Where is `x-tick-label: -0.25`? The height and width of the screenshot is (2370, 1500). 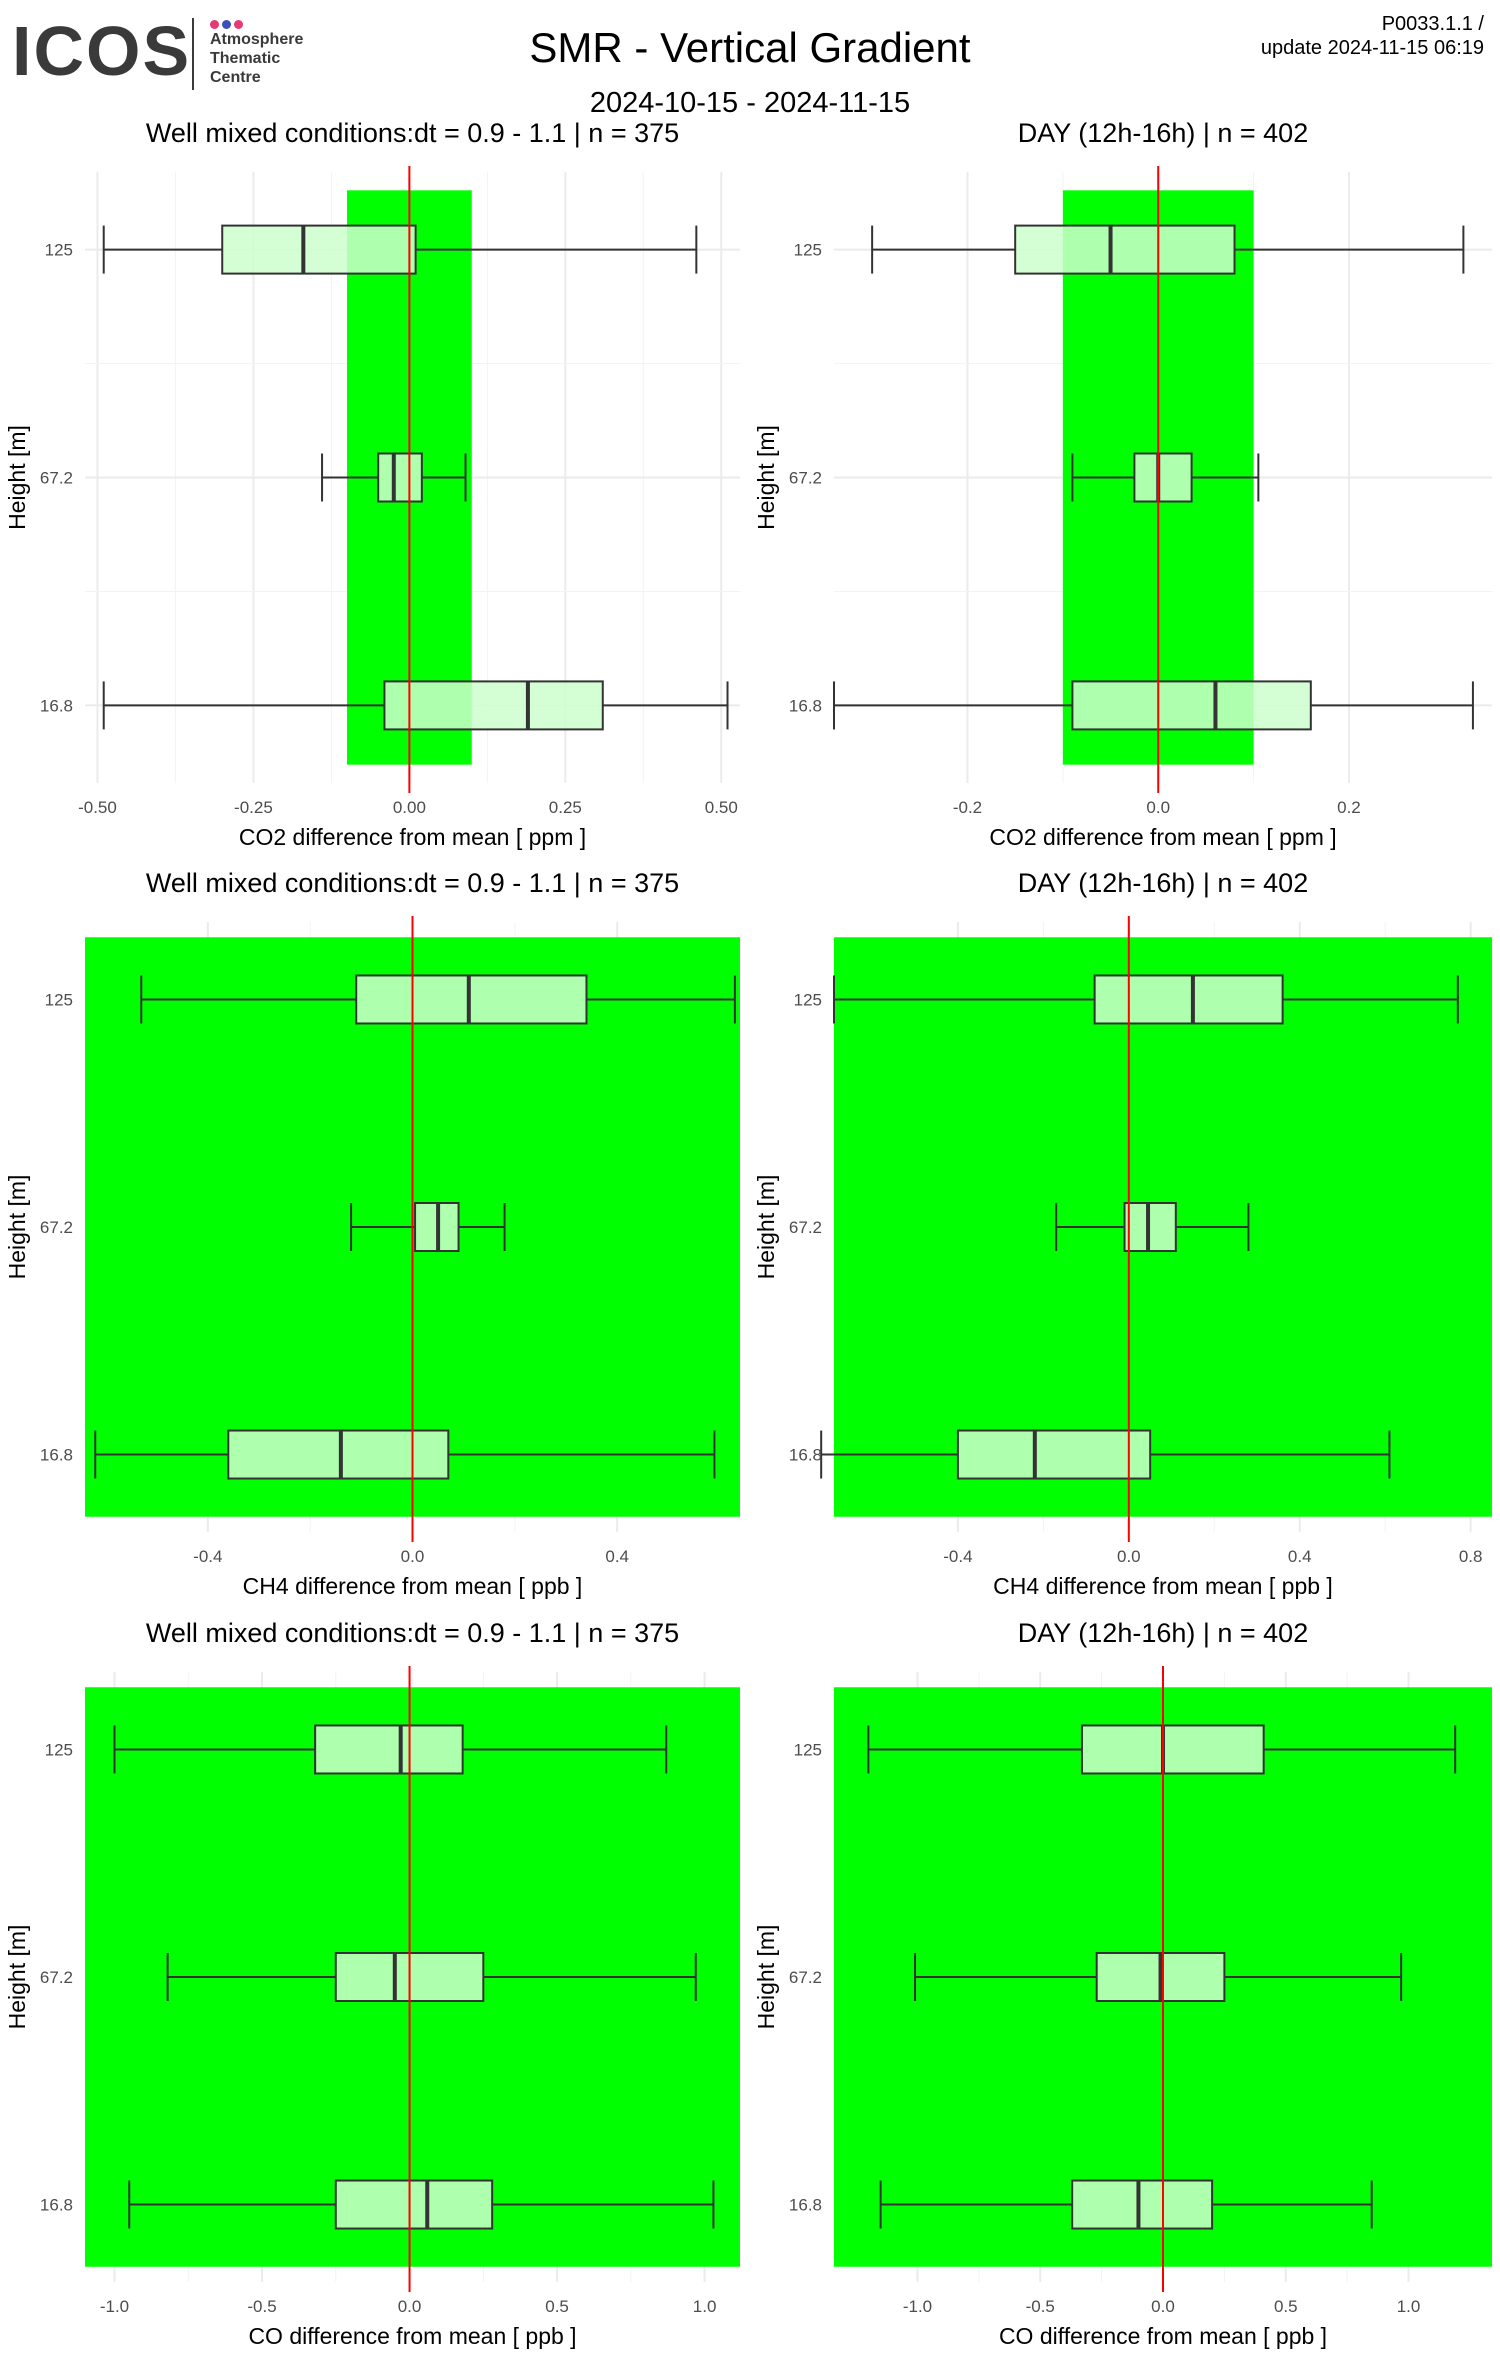 x-tick-label: -0.25 is located at coordinates (253, 807).